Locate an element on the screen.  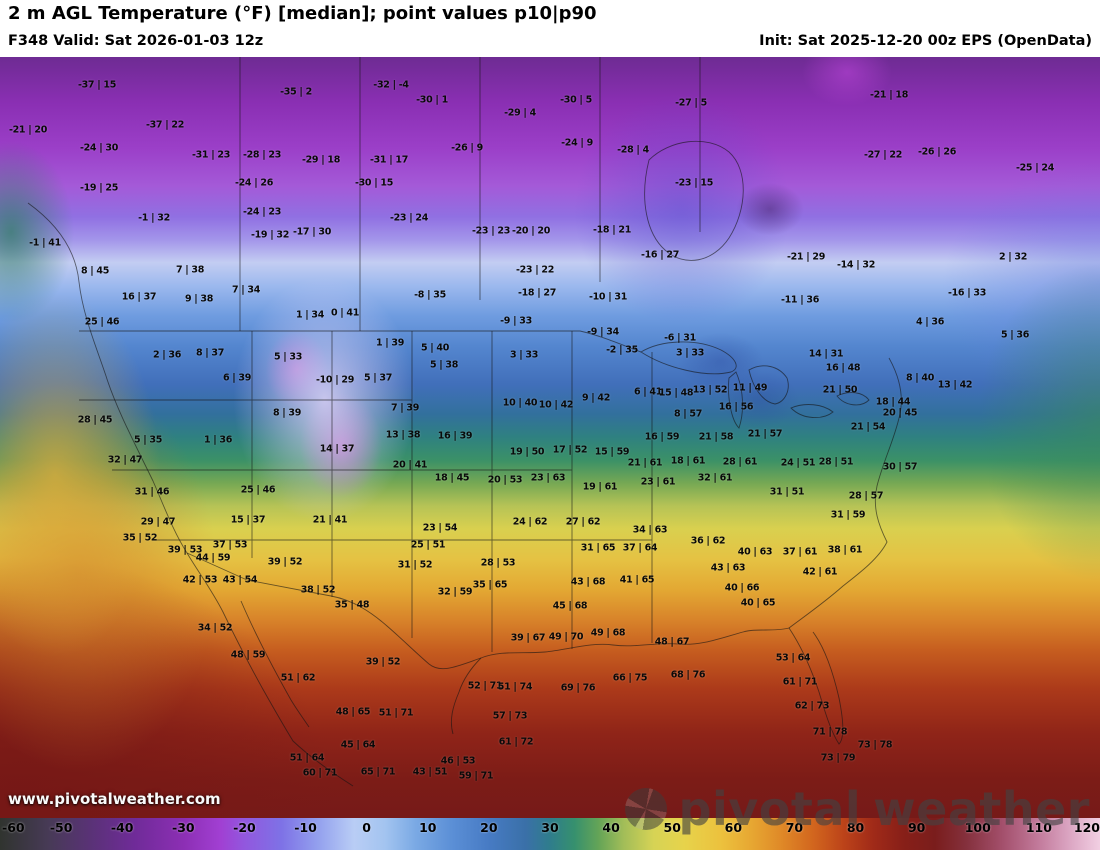
point-value: 29 | 47 is located at coordinates (158, 522).